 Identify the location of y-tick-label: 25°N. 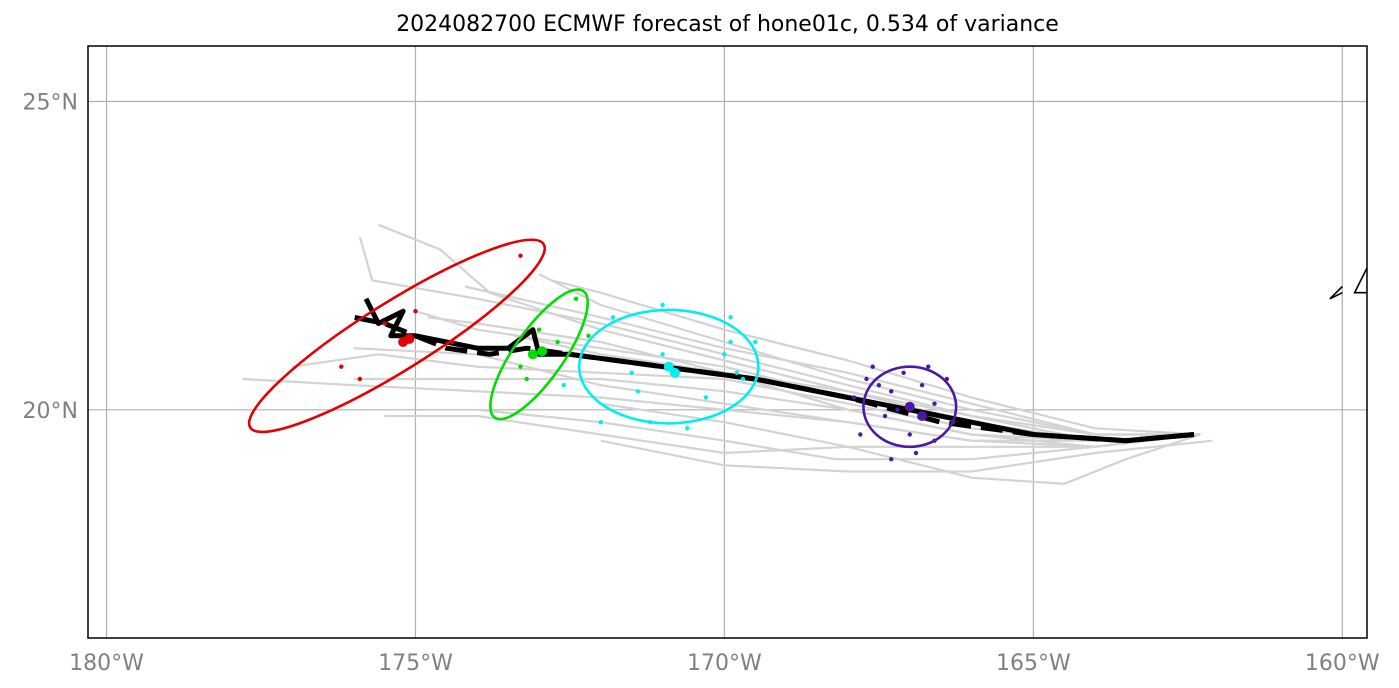
(50, 103).